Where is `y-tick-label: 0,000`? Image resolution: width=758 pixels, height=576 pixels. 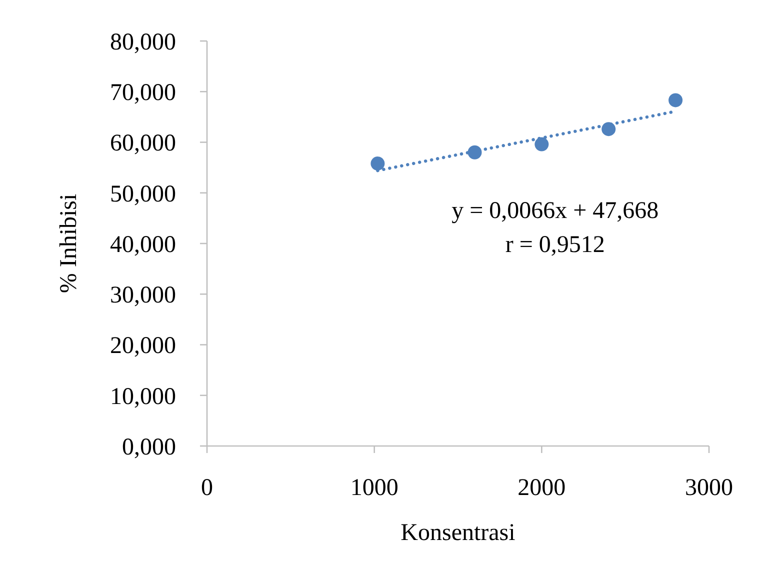 y-tick-label: 0,000 is located at coordinates (149, 447).